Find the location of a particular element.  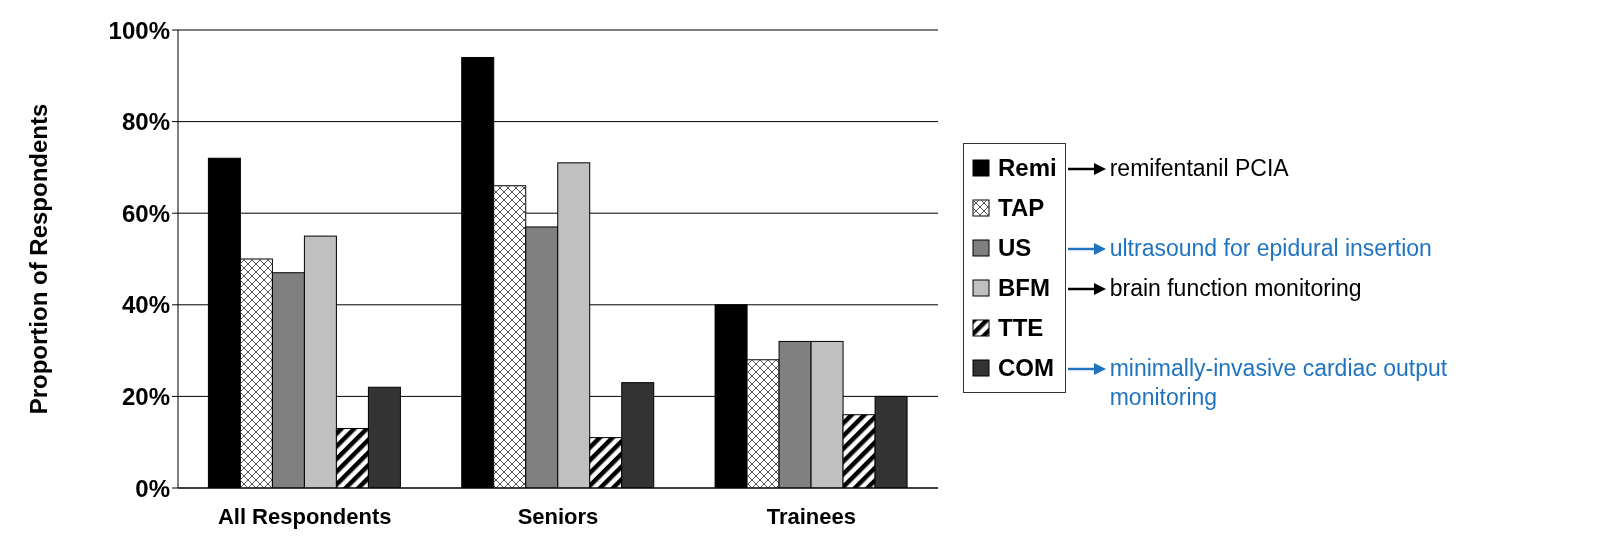

y-tick-label: 60% is located at coordinates (145, 213).